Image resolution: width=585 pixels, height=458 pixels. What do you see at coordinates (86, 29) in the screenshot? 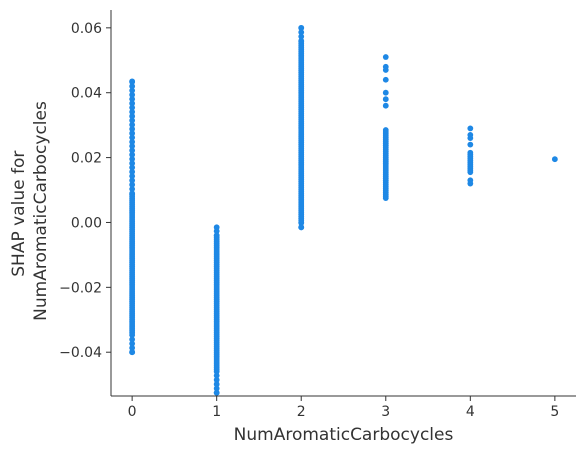
I see `y-tick-label: 0.06` at bounding box center [86, 29].